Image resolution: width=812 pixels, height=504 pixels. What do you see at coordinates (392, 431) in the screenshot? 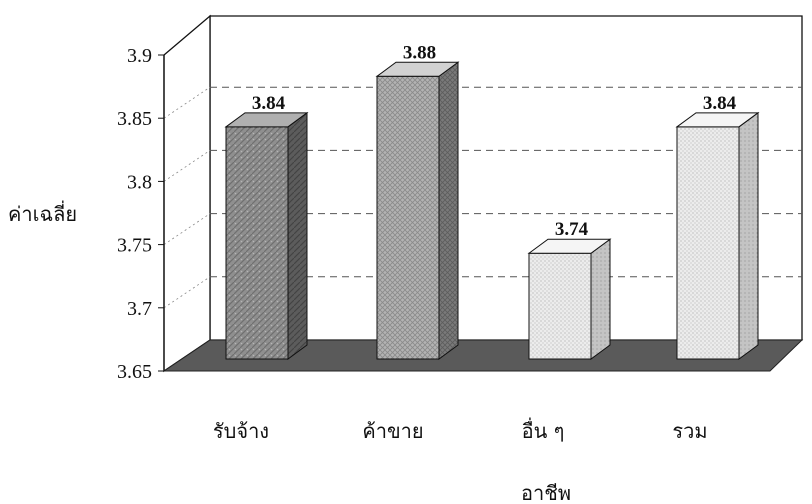
I see `x-tick-label: ค้าขาย` at bounding box center [392, 431].